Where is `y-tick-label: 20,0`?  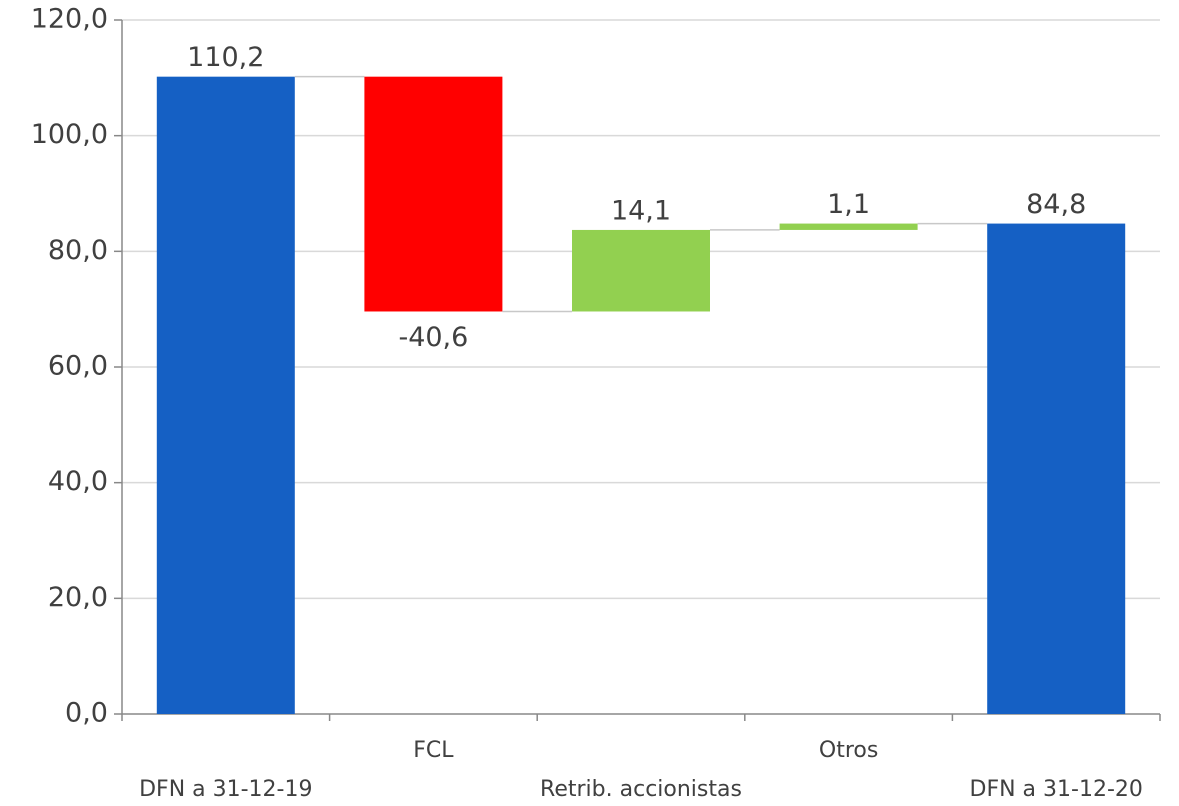 y-tick-label: 20,0 is located at coordinates (78, 597).